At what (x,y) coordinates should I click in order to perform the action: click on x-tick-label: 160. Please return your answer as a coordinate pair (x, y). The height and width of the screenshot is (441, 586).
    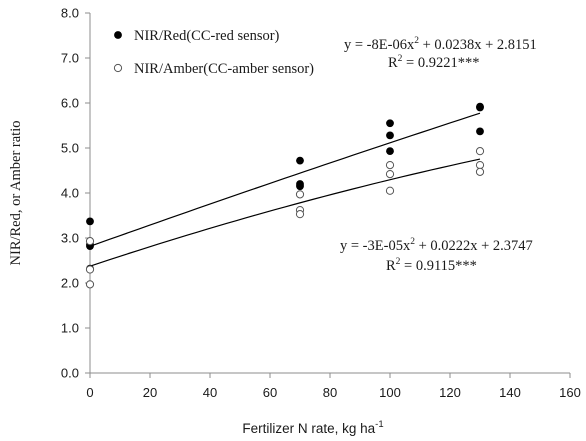
    Looking at the image, I should click on (570, 392).